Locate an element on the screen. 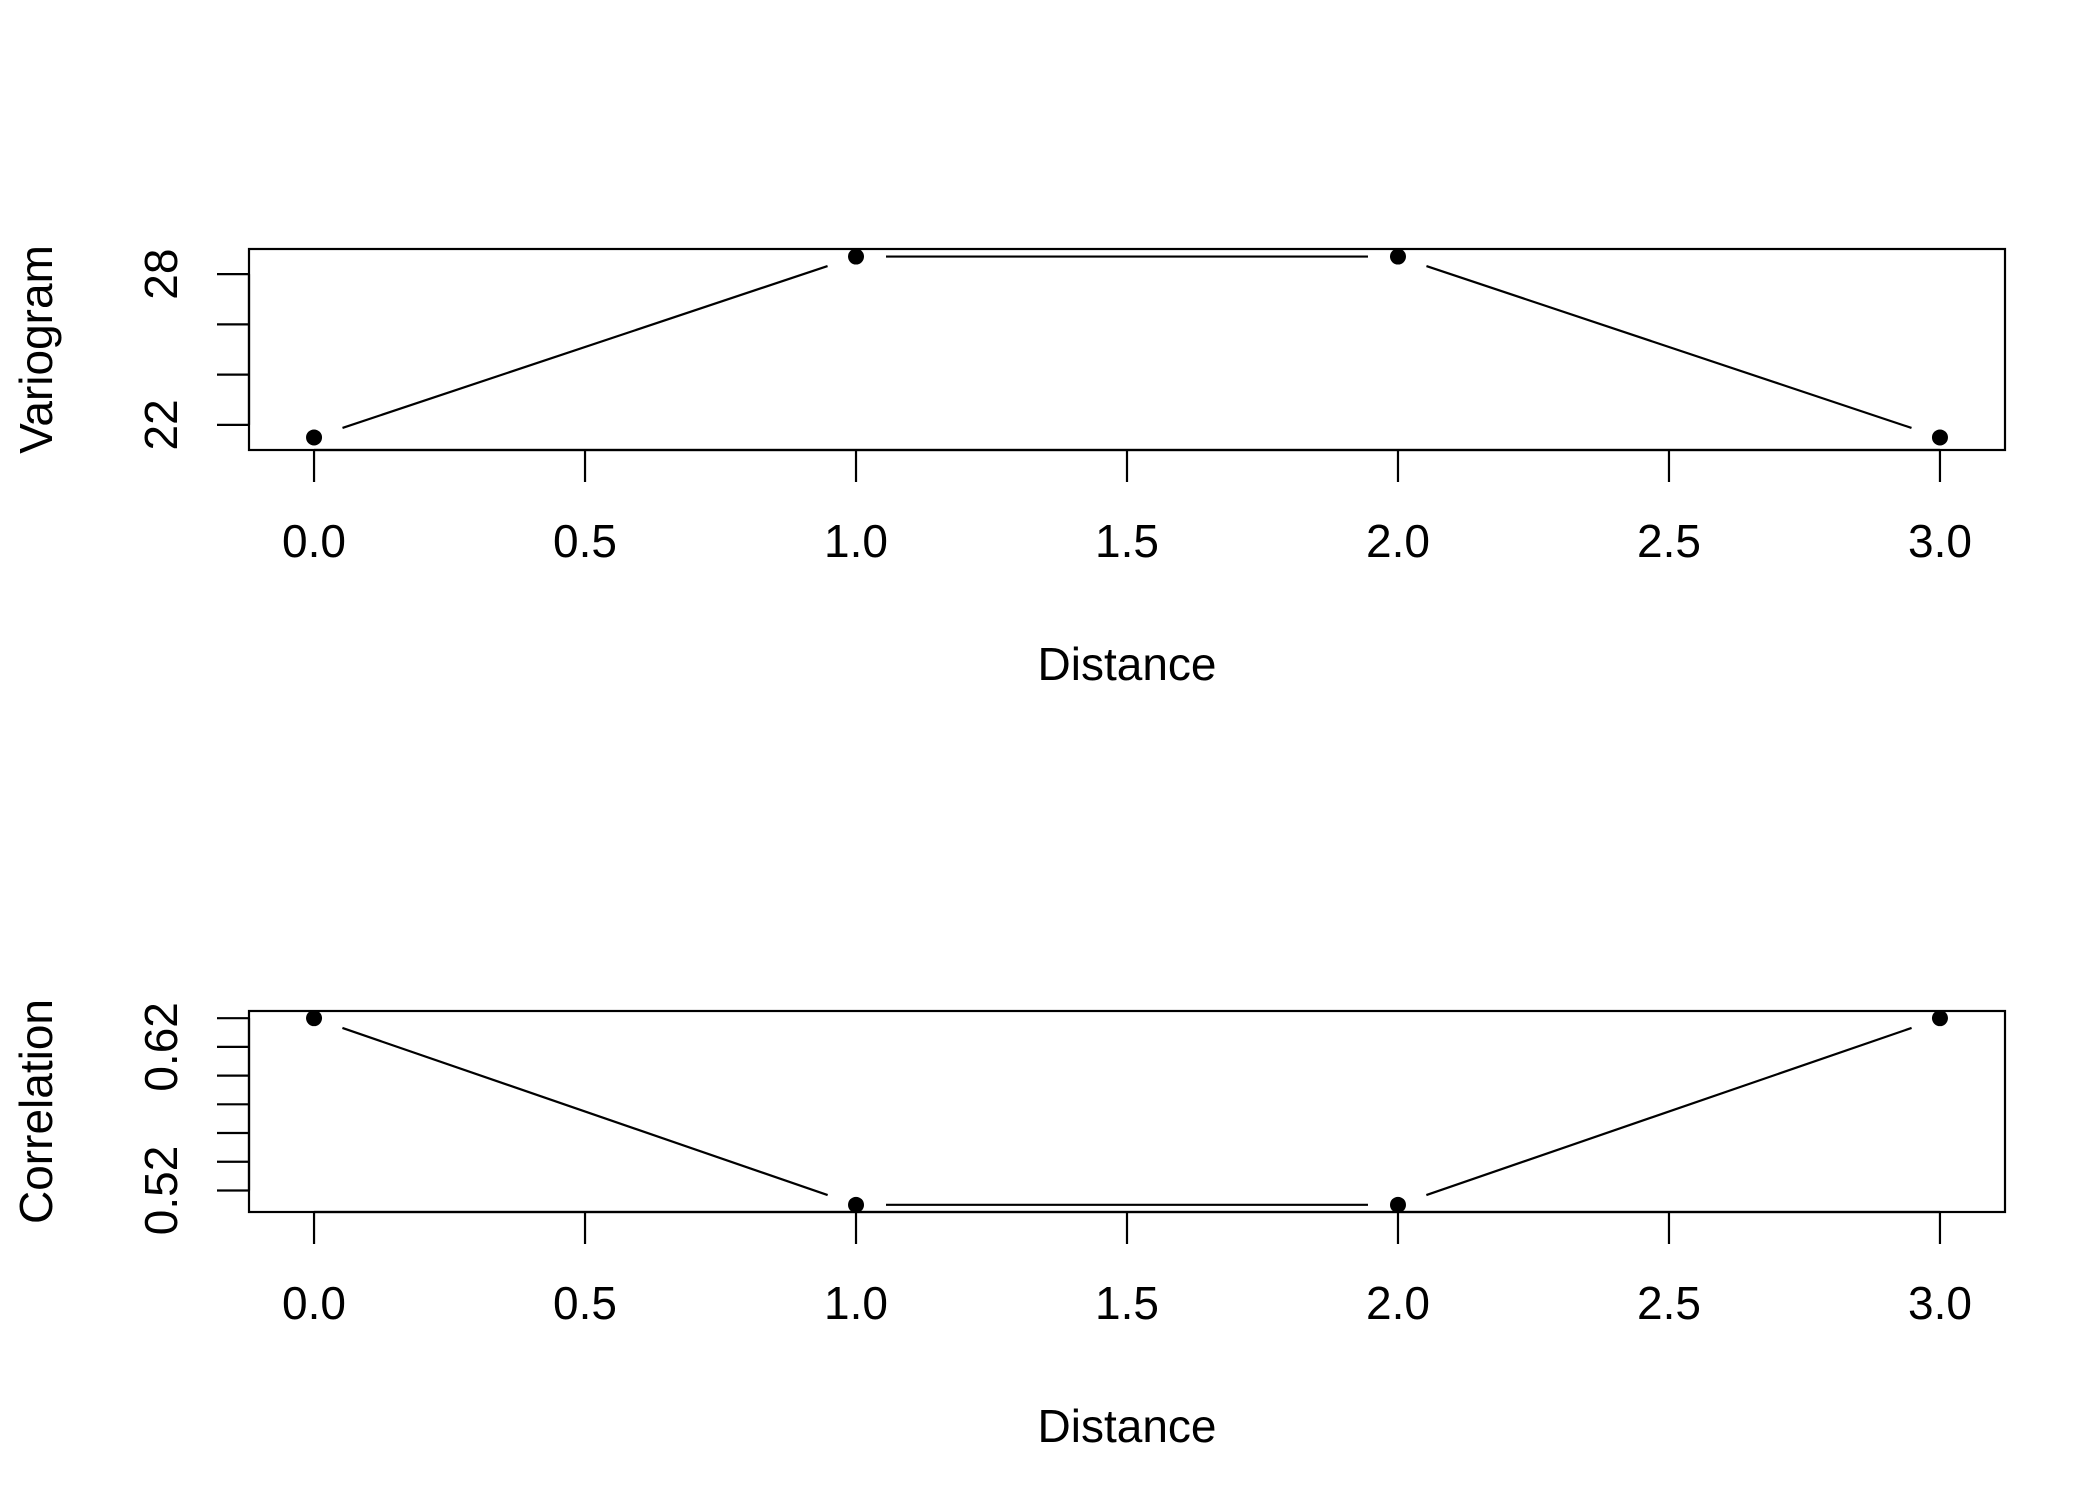 This screenshot has width=2100, height=1500. y-axis-title: Variogram is located at coordinates (36, 349).